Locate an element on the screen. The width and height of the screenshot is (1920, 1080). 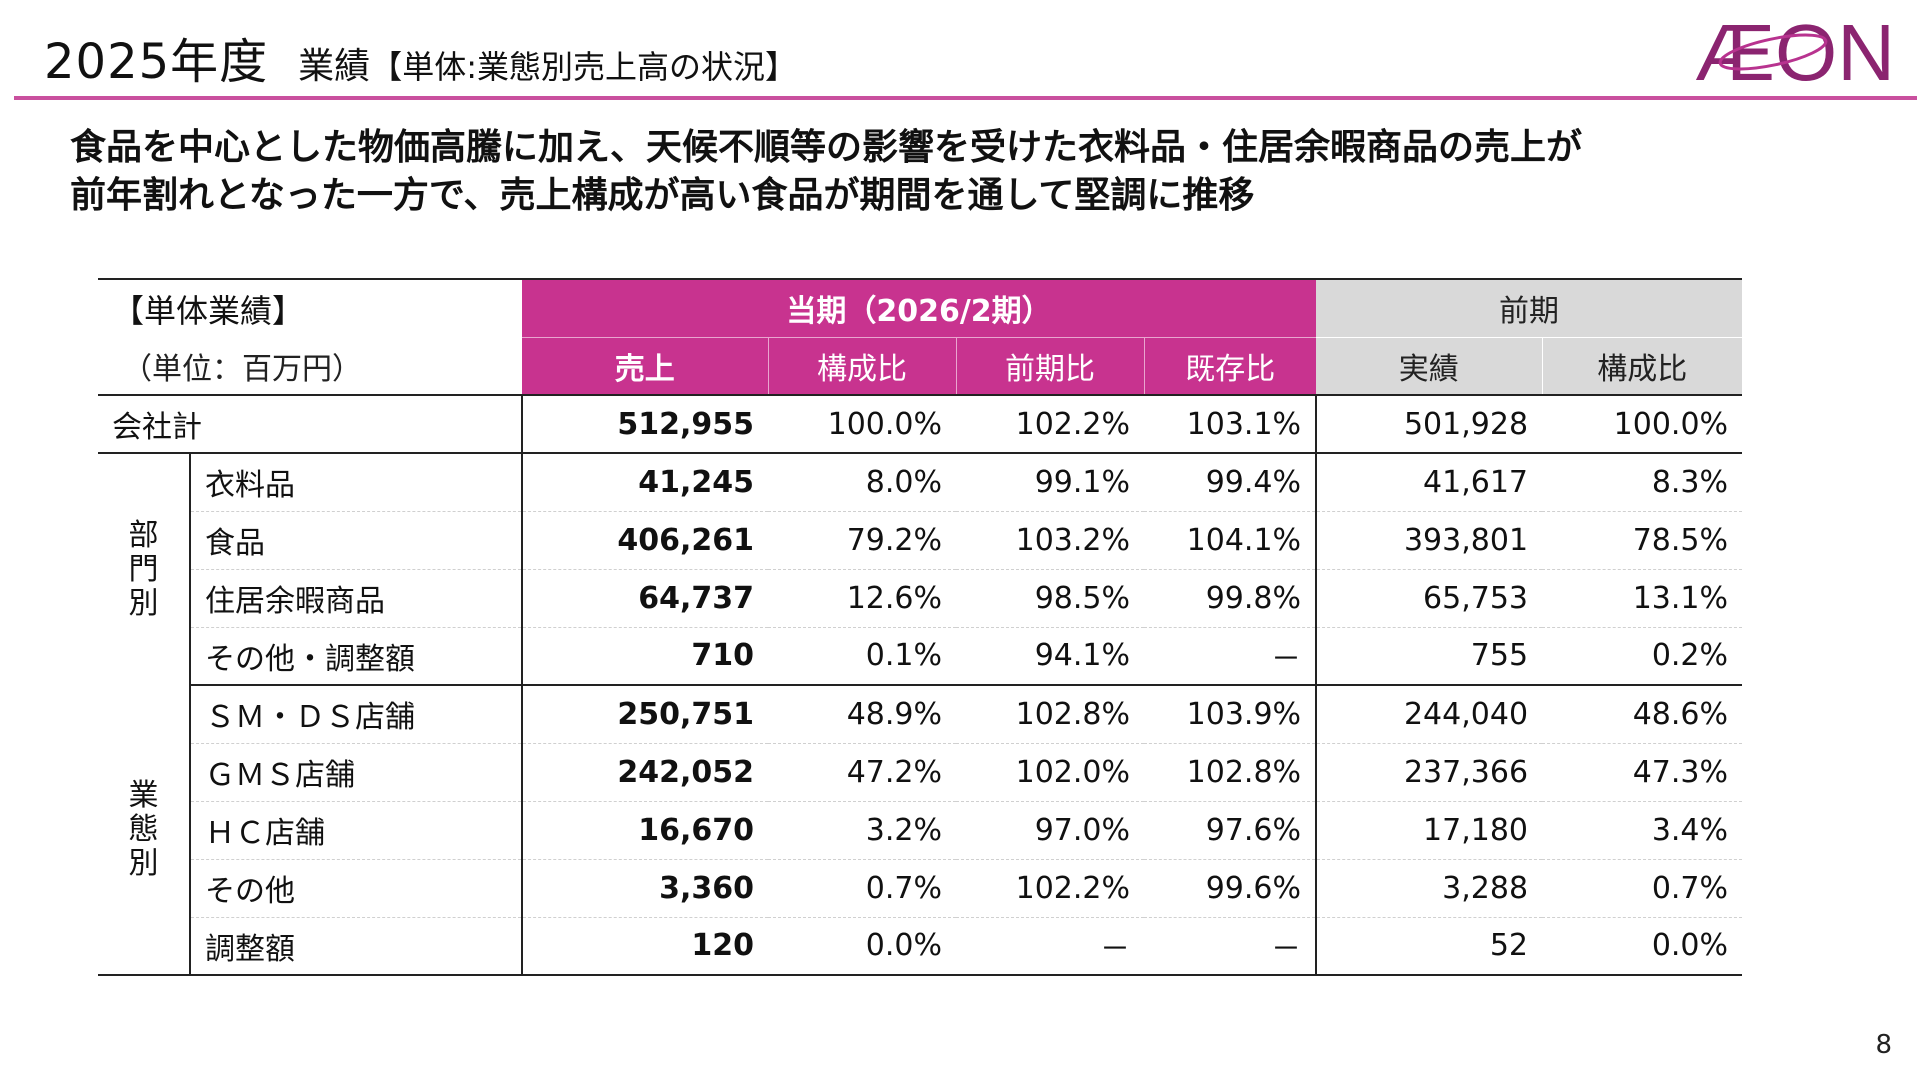
group-label-char: 部 is located at coordinates (143, 535).